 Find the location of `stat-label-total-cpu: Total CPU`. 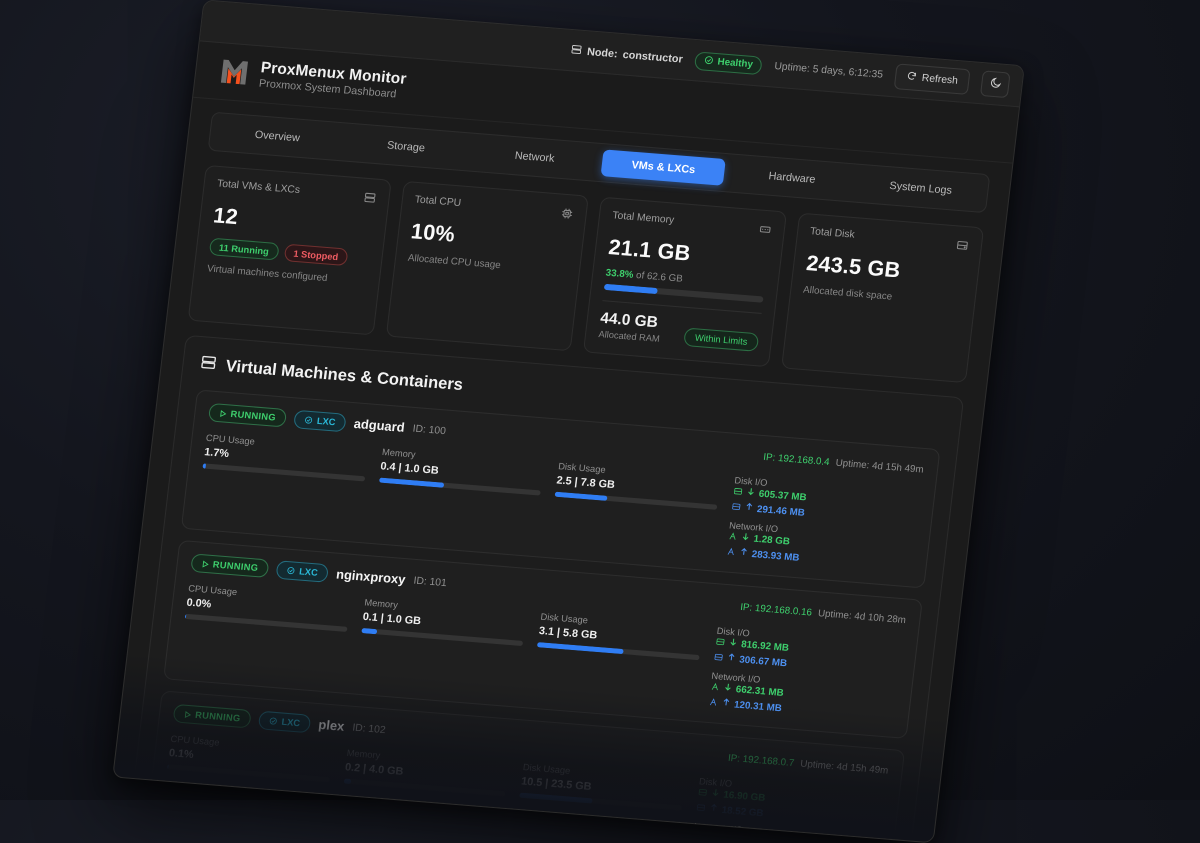

stat-label-total-cpu: Total CPU is located at coordinates (438, 201).